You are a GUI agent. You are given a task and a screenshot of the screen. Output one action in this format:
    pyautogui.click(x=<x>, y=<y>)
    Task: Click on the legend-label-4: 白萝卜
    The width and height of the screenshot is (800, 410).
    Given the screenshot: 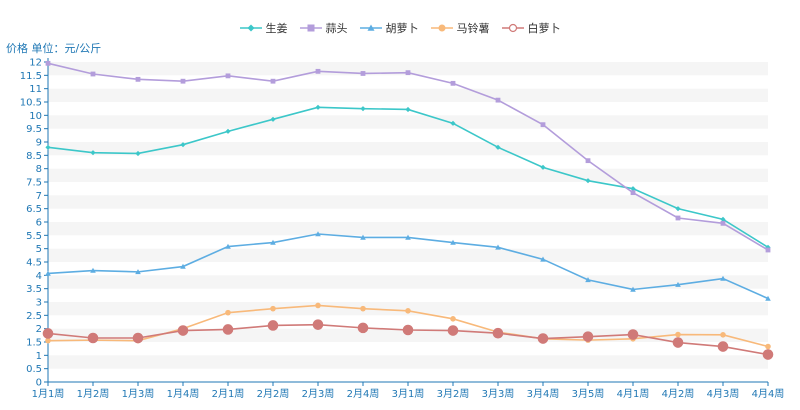 What is the action you would take?
    pyautogui.click(x=544, y=28)
    